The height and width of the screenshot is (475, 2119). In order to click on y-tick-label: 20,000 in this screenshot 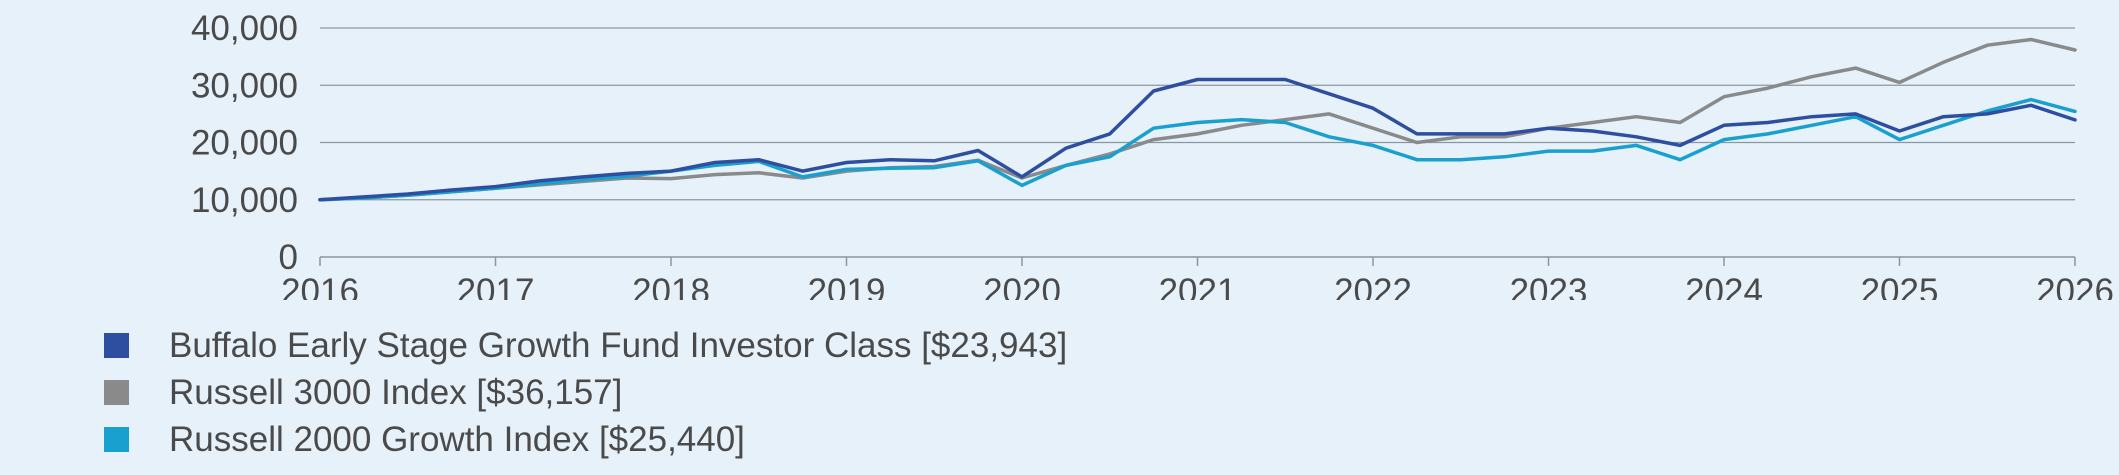, I will do `click(244, 143)`.